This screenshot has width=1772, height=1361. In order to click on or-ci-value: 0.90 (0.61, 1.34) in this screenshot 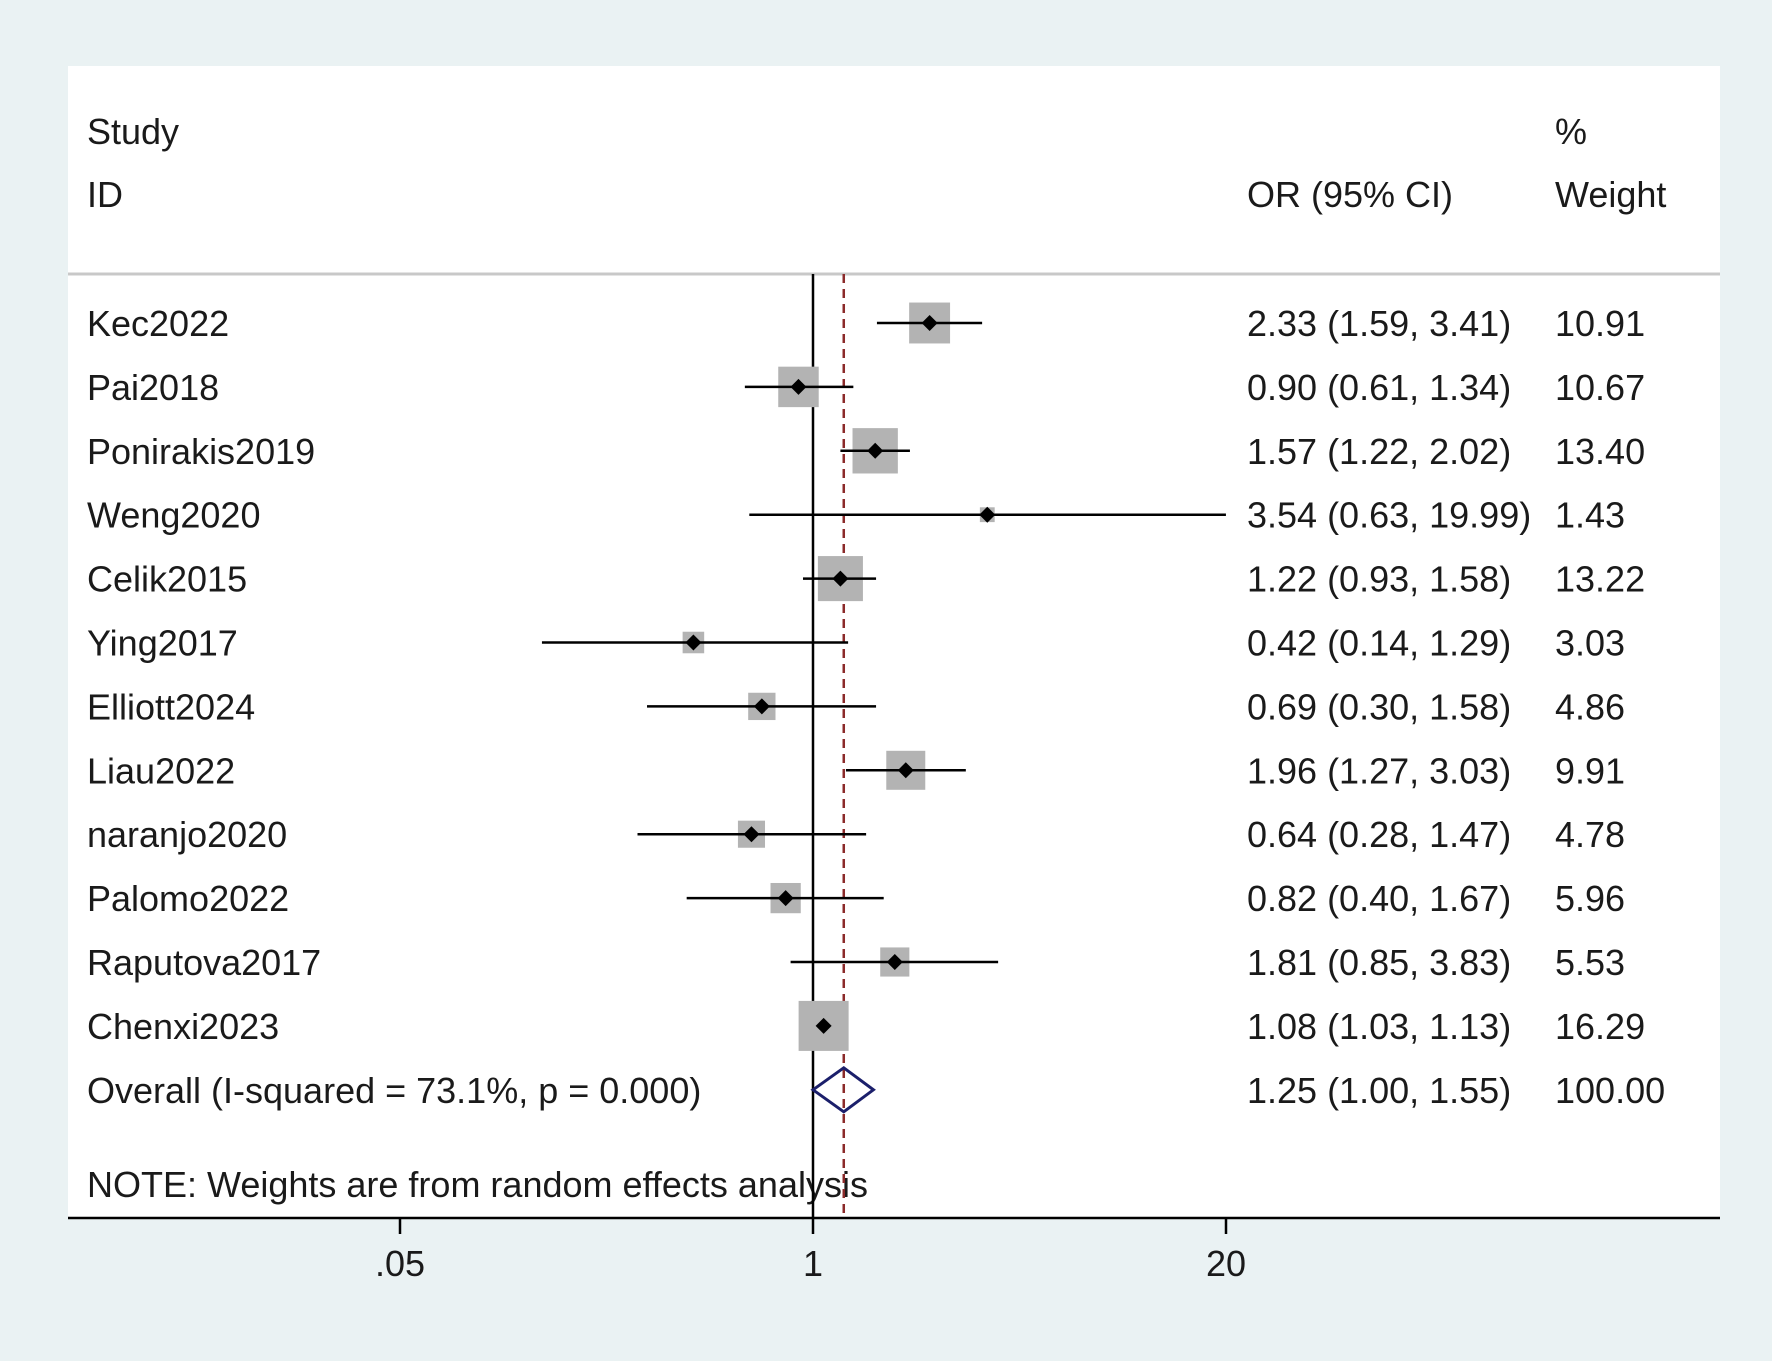, I will do `click(1379, 387)`.